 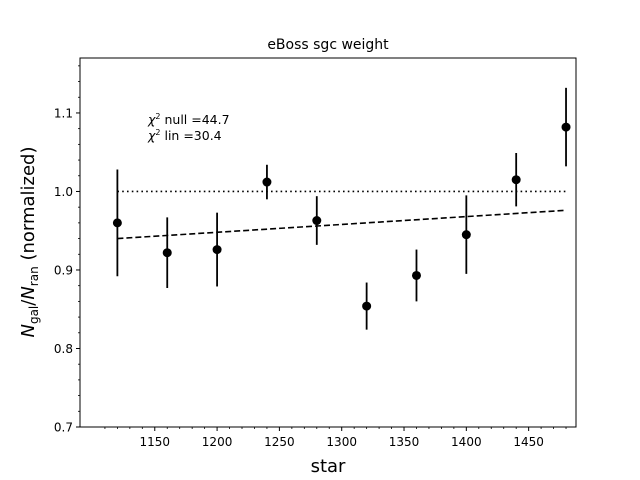 I want to click on x-tick-label: 1400, so click(x=466, y=442).